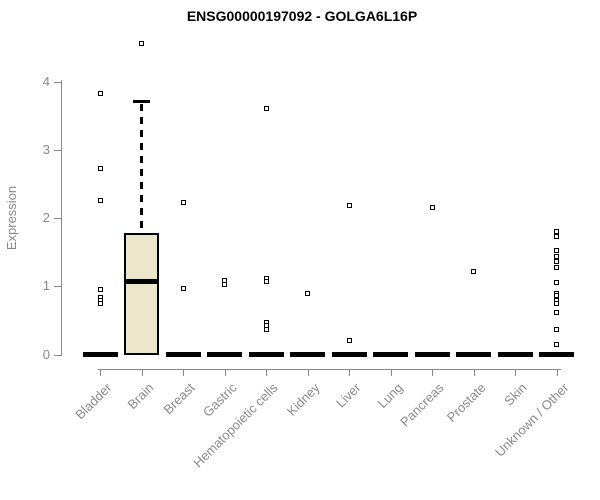  What do you see at coordinates (141, 102) in the screenshot?
I see `whisker-cap` at bounding box center [141, 102].